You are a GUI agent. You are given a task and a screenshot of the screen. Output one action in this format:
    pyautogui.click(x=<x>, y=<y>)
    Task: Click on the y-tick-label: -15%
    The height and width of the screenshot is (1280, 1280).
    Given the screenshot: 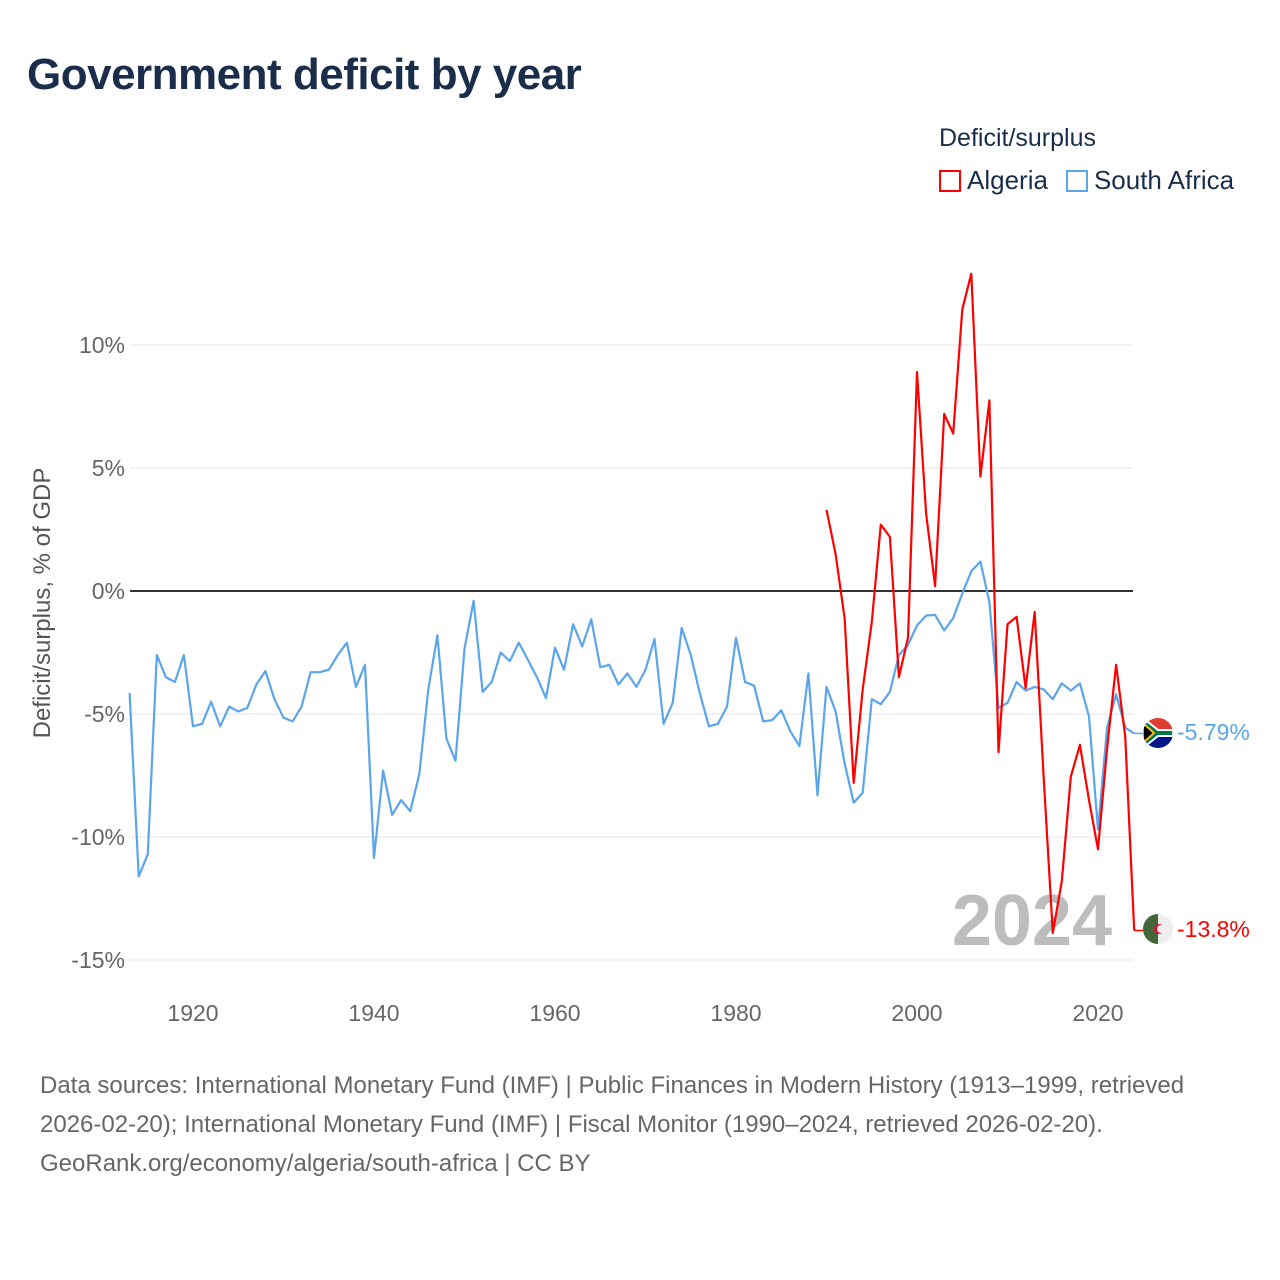 What is the action you would take?
    pyautogui.click(x=98, y=960)
    